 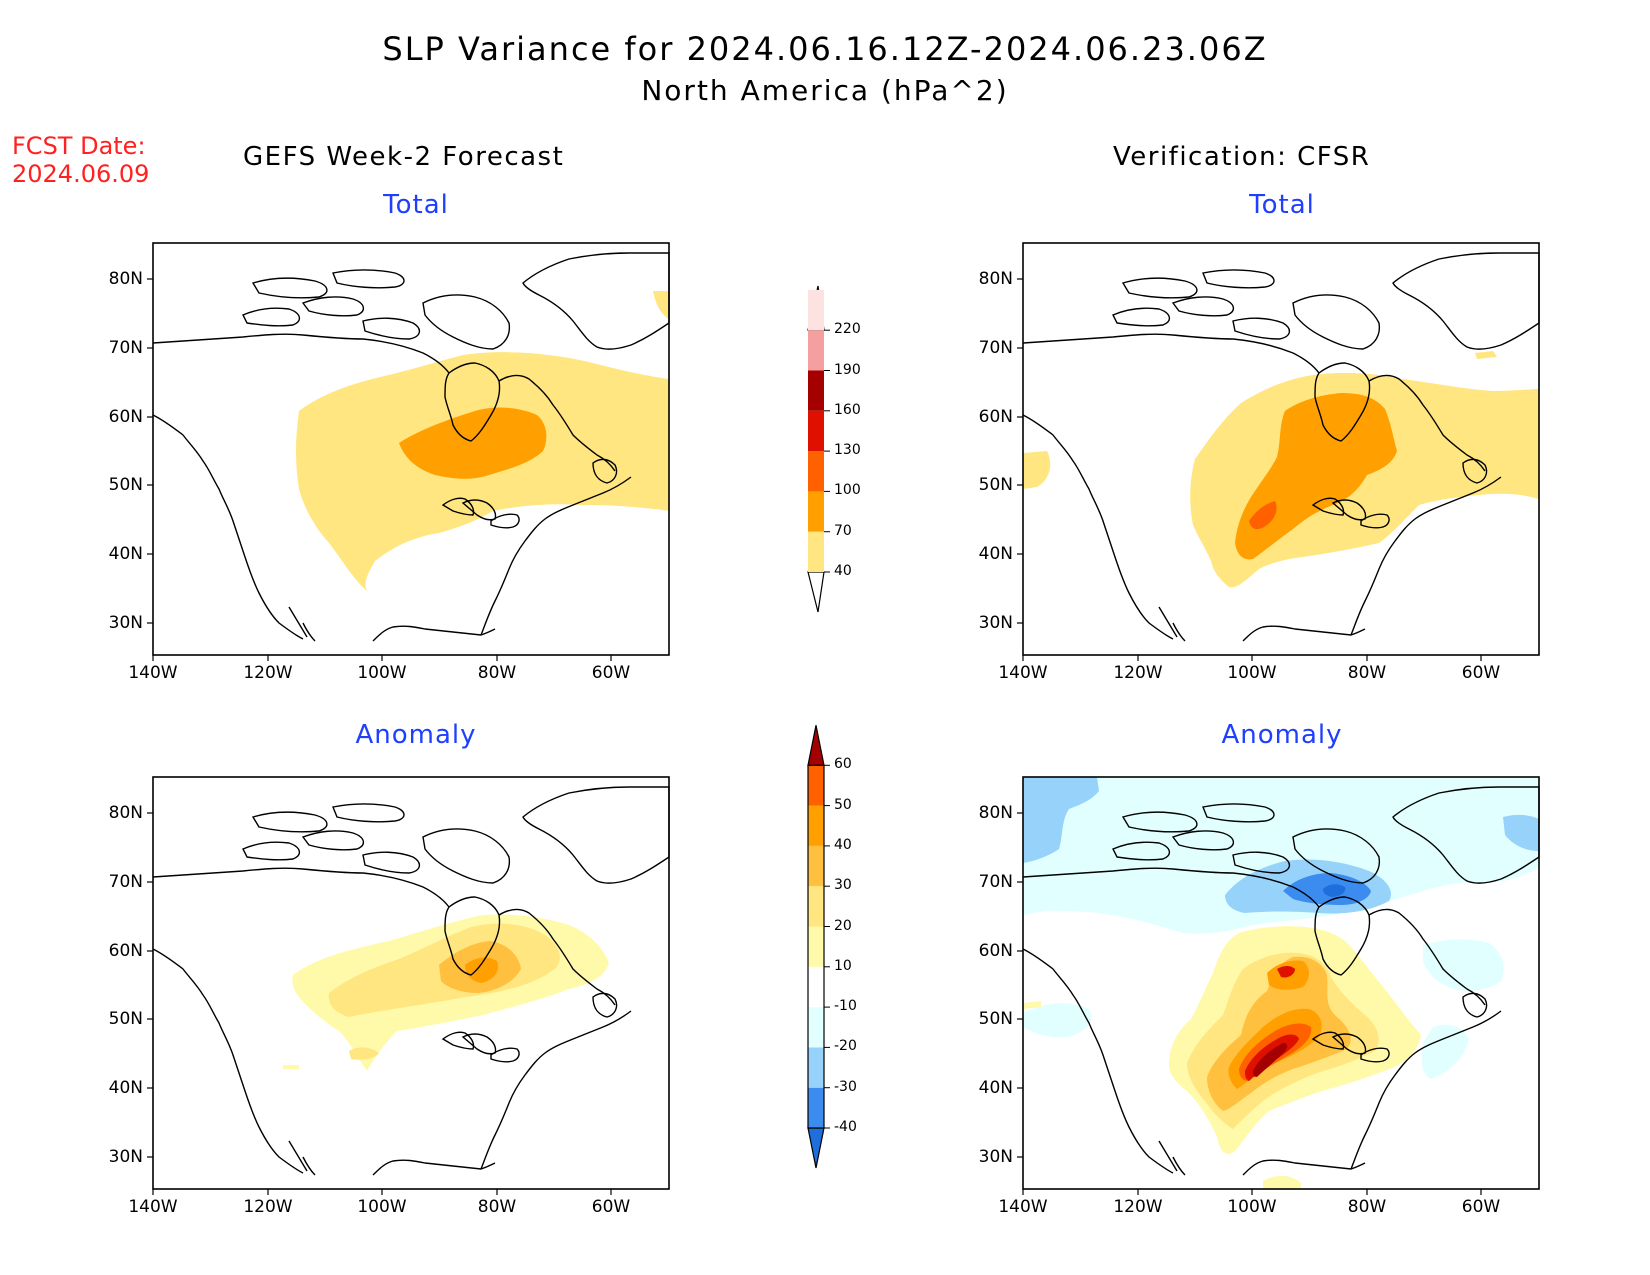 I want to click on colorbar-anomaly-label: 10, so click(x=843, y=965).